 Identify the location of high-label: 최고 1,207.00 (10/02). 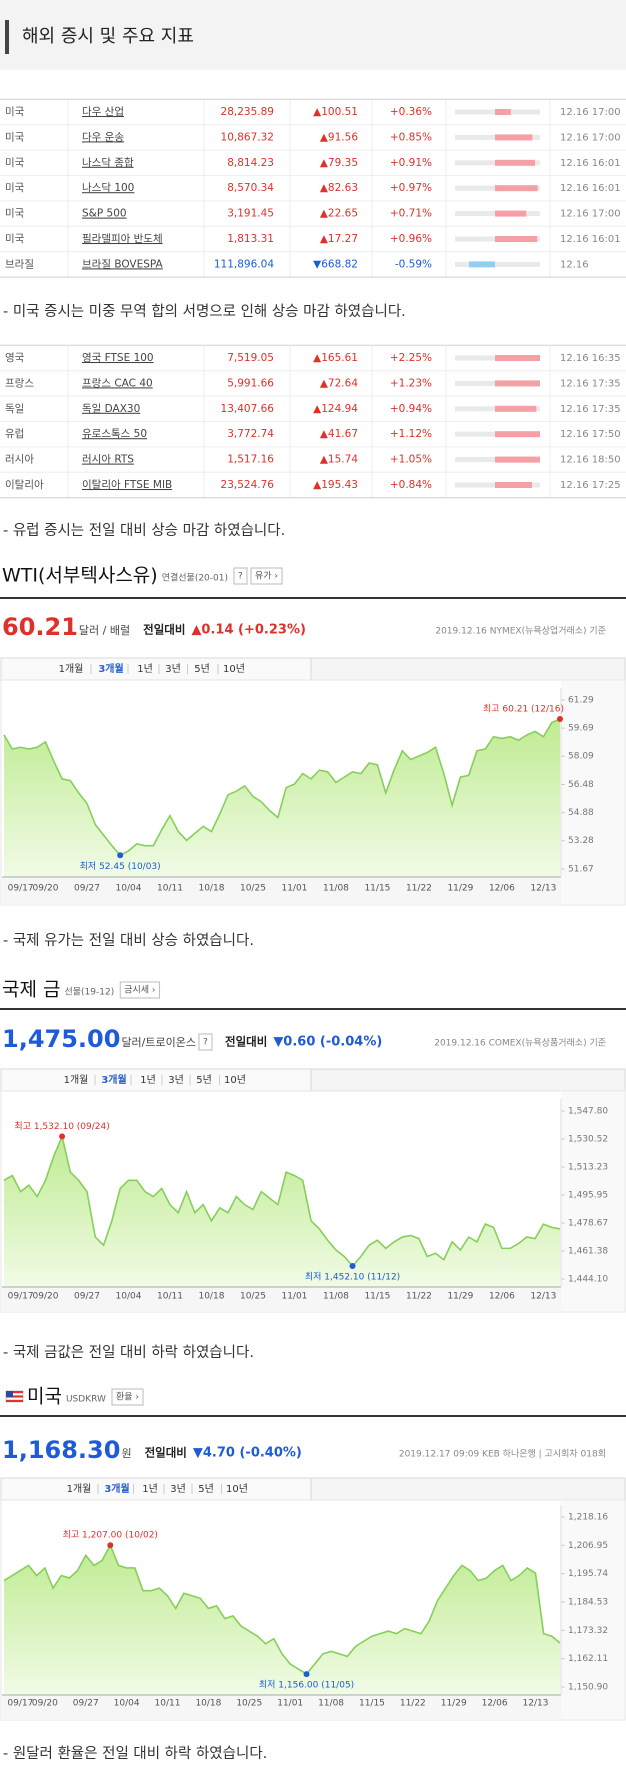
(110, 1535).